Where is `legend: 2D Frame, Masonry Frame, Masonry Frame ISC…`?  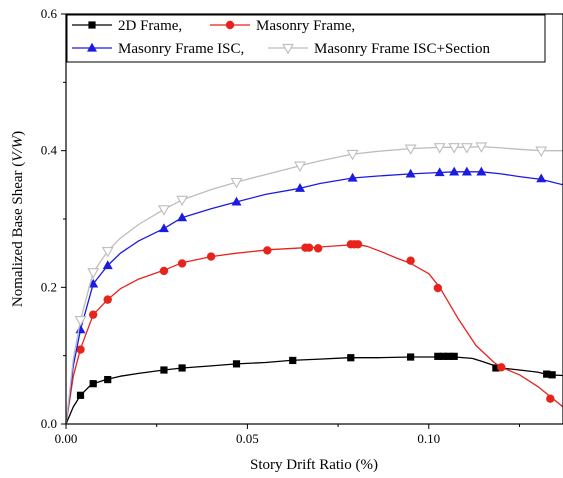 legend: 2D Frame, Masonry Frame, Masonry Frame ISC… is located at coordinates (306, 38).